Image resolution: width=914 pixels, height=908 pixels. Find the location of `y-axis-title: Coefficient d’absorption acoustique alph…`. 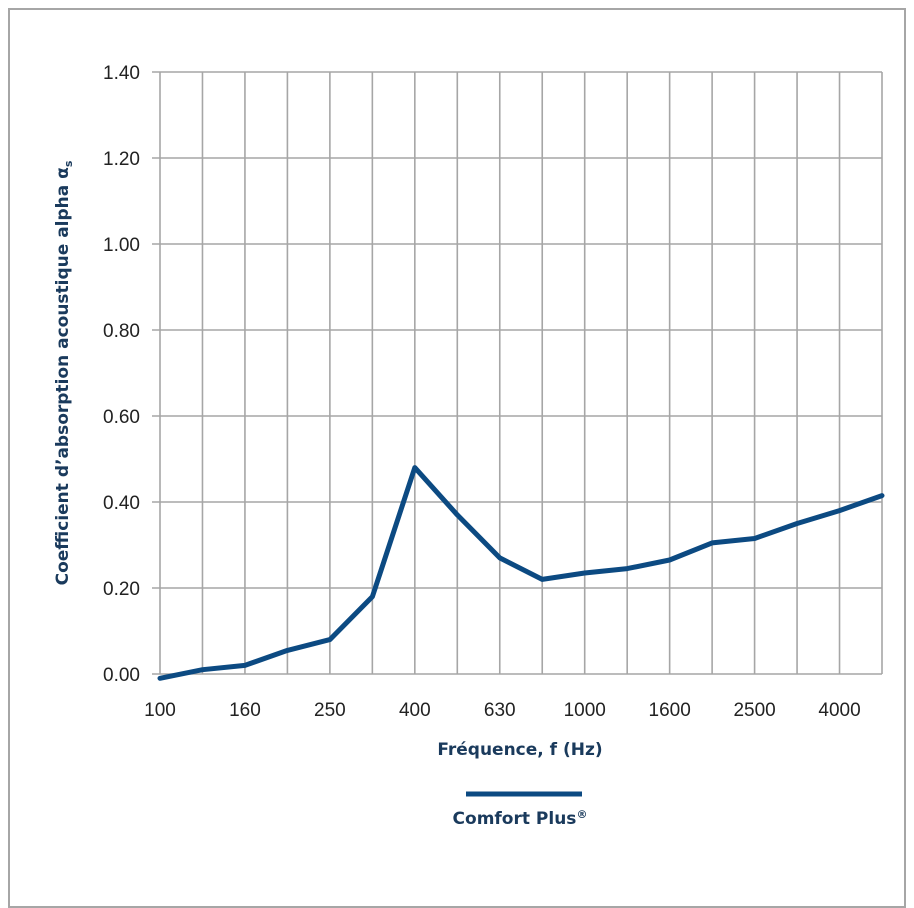

y-axis-title: Coefficient d’absorption acoustique alph… is located at coordinates (64, 372).